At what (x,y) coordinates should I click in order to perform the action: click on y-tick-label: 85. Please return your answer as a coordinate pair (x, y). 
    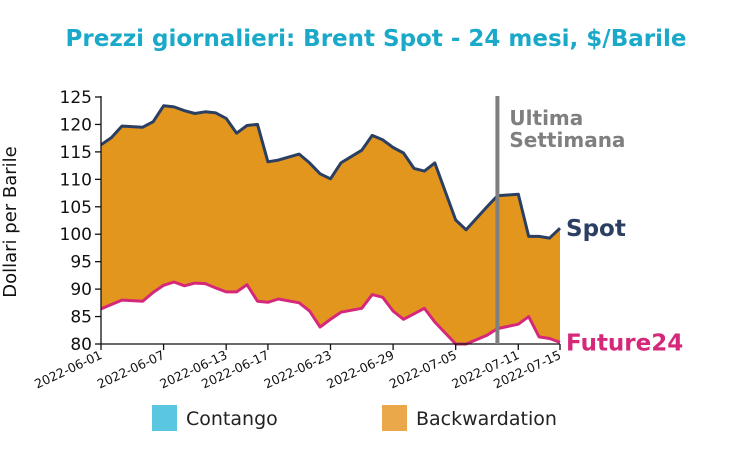
    Looking at the image, I should click on (81, 318).